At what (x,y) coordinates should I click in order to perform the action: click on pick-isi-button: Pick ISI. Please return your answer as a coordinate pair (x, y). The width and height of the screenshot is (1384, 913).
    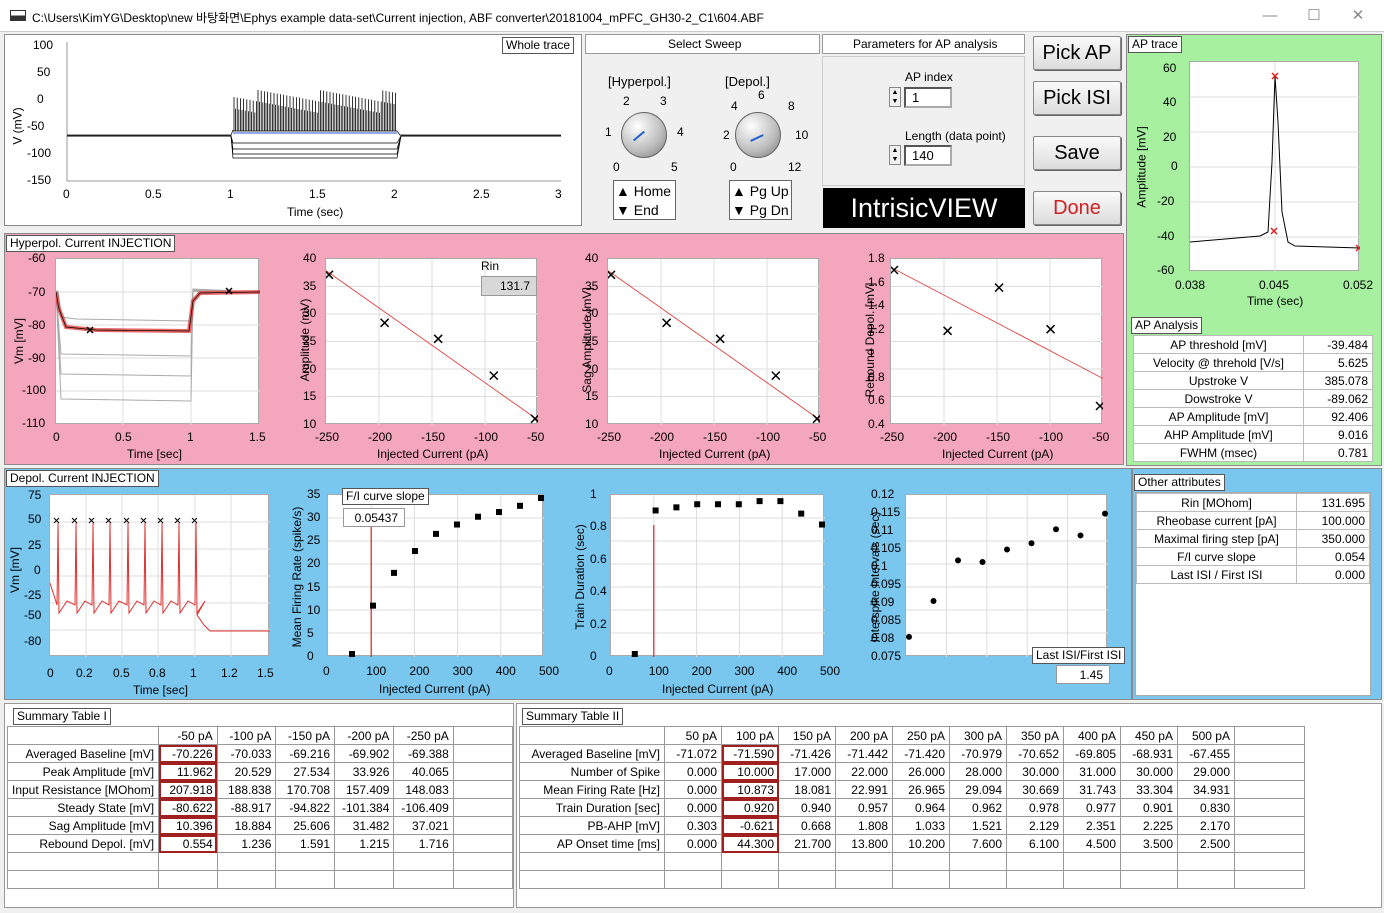
    Looking at the image, I should click on (1077, 98).